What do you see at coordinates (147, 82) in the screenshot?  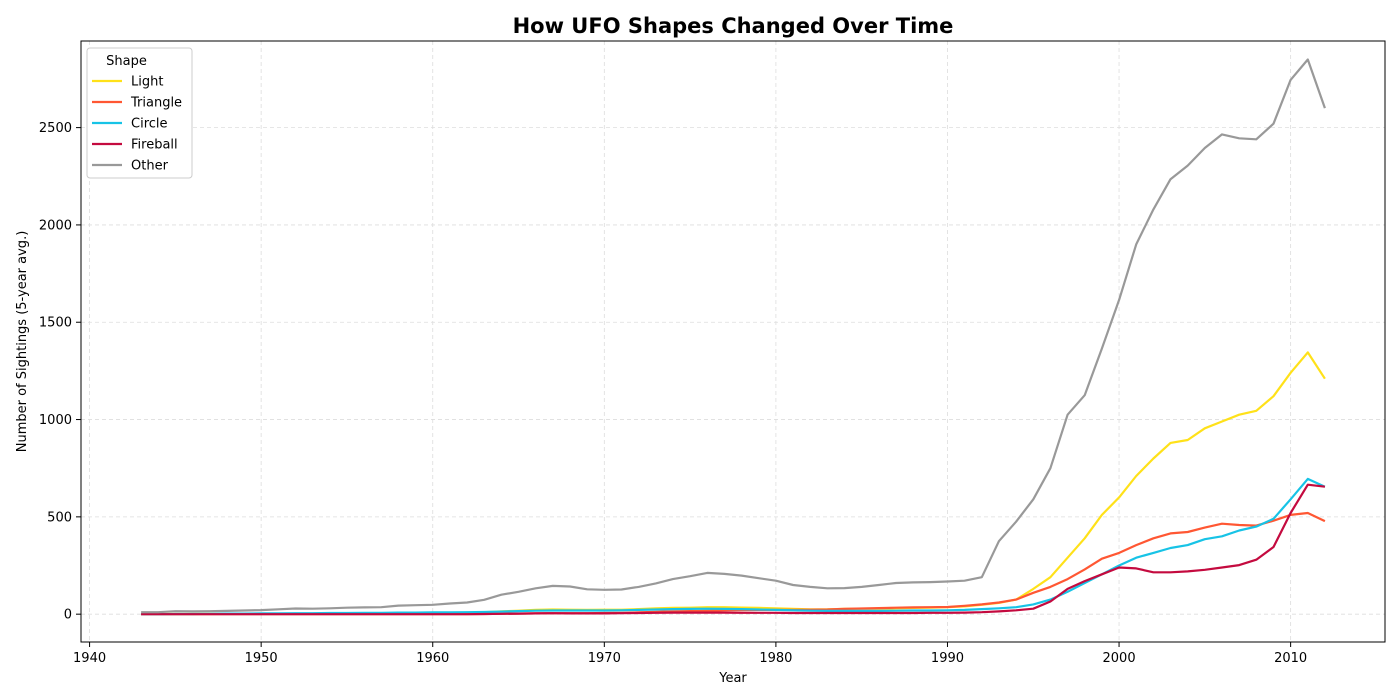 I see `legend-label: Light` at bounding box center [147, 82].